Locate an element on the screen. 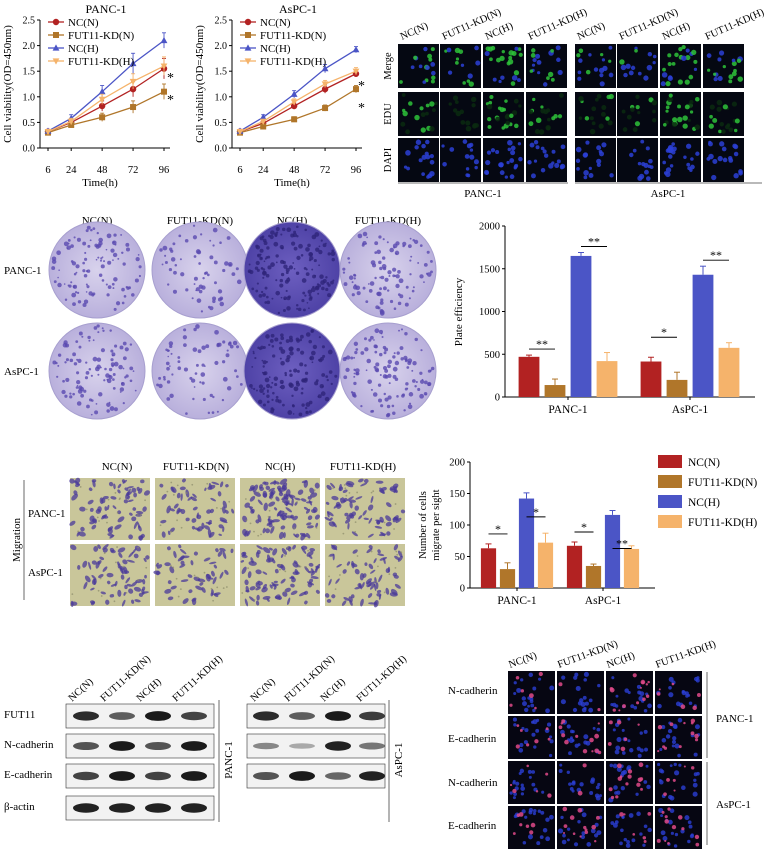 The width and height of the screenshot is (767, 850). column-header: NC(H) is located at coordinates (280, 467).